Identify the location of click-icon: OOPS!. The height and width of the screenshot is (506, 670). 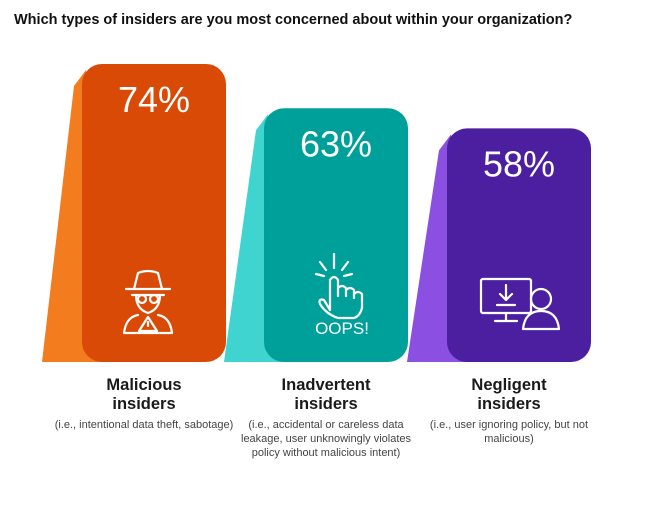
(341, 295).